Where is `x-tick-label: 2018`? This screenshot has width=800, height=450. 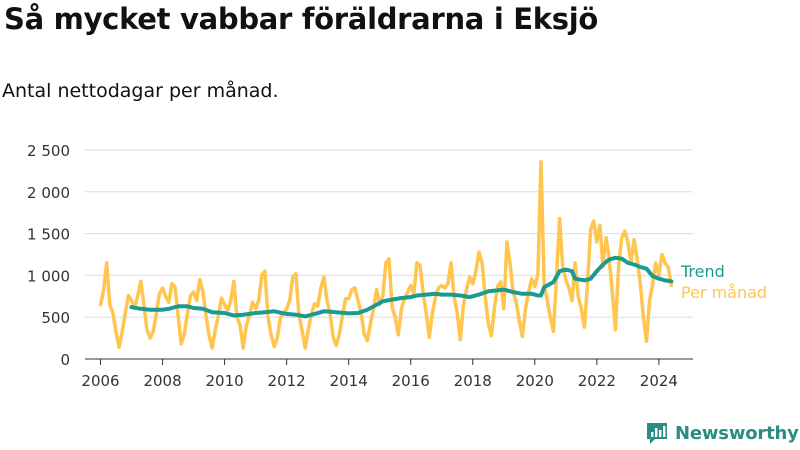 x-tick-label: 2018 is located at coordinates (473, 381).